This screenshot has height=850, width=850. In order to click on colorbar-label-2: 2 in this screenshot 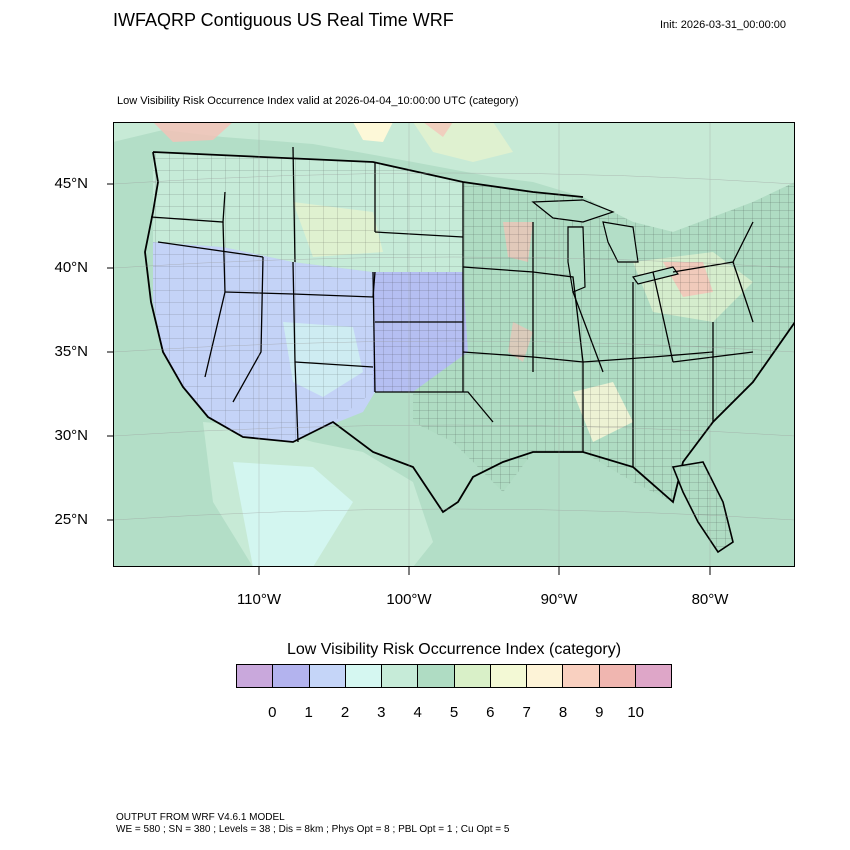, I will do `click(345, 712)`.